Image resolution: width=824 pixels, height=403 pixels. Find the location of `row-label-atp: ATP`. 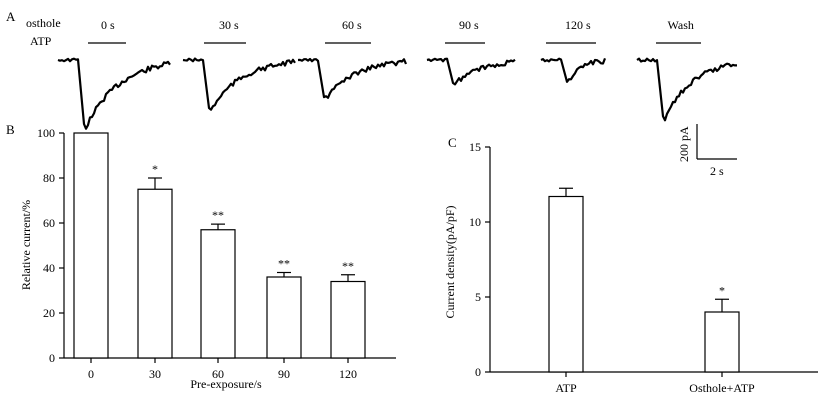

row-label-atp: ATP is located at coordinates (41, 41).